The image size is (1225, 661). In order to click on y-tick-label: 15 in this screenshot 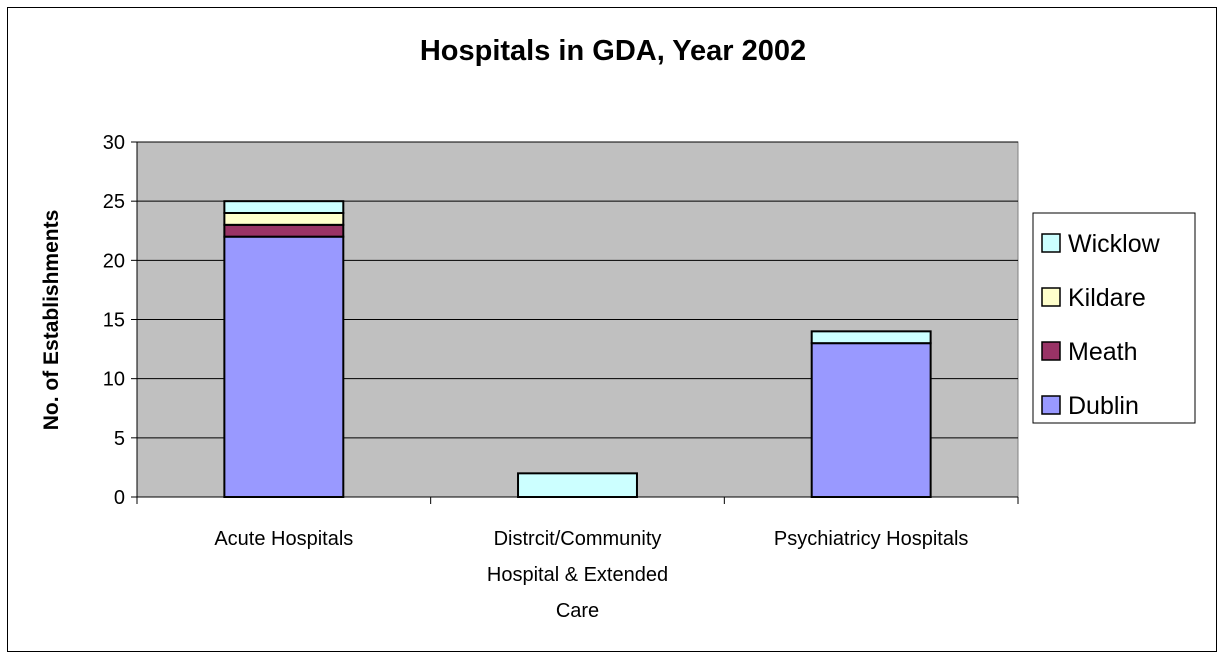, I will do `click(114, 321)`.